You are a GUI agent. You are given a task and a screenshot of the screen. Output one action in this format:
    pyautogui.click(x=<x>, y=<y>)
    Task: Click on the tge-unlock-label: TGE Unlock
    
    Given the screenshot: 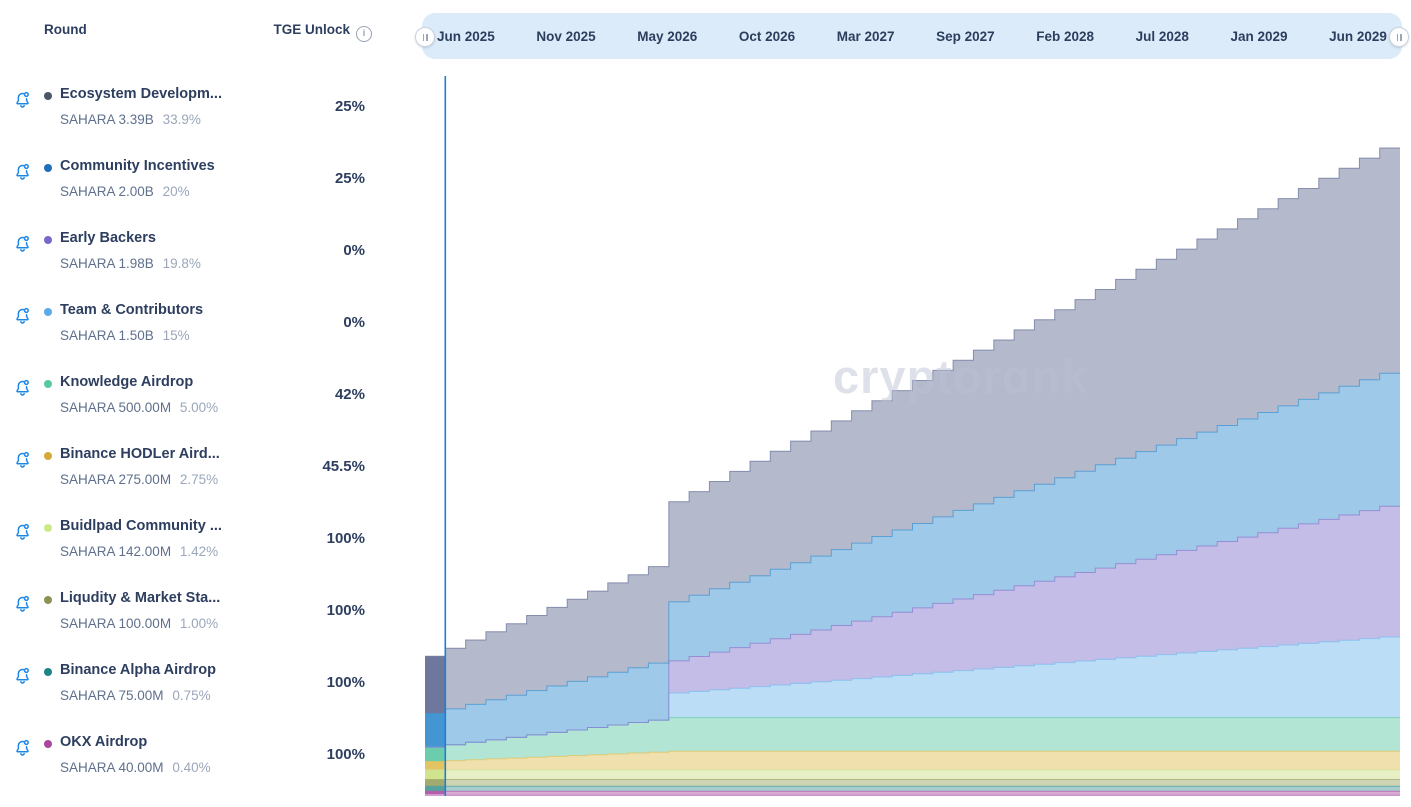 What is the action you would take?
    pyautogui.click(x=311, y=29)
    